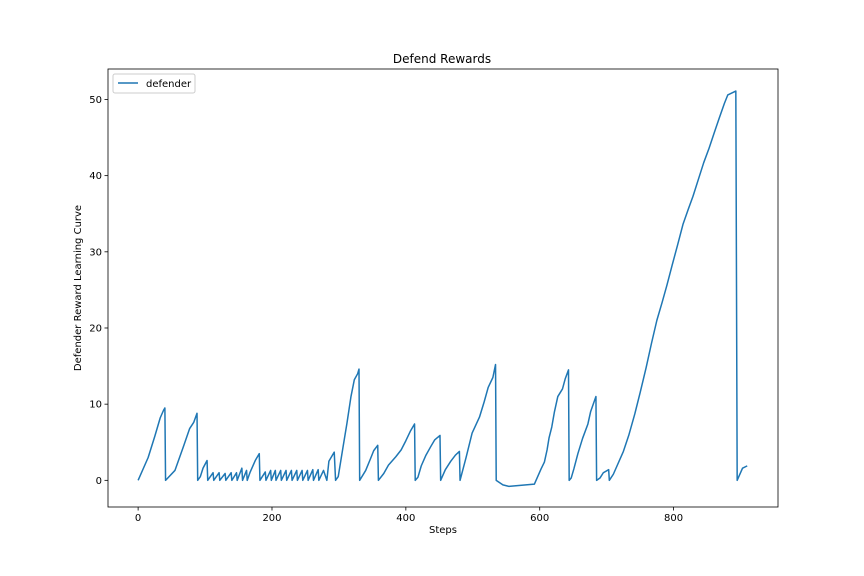 The height and width of the screenshot is (576, 864). I want to click on x-tick-label: 800, so click(673, 518).